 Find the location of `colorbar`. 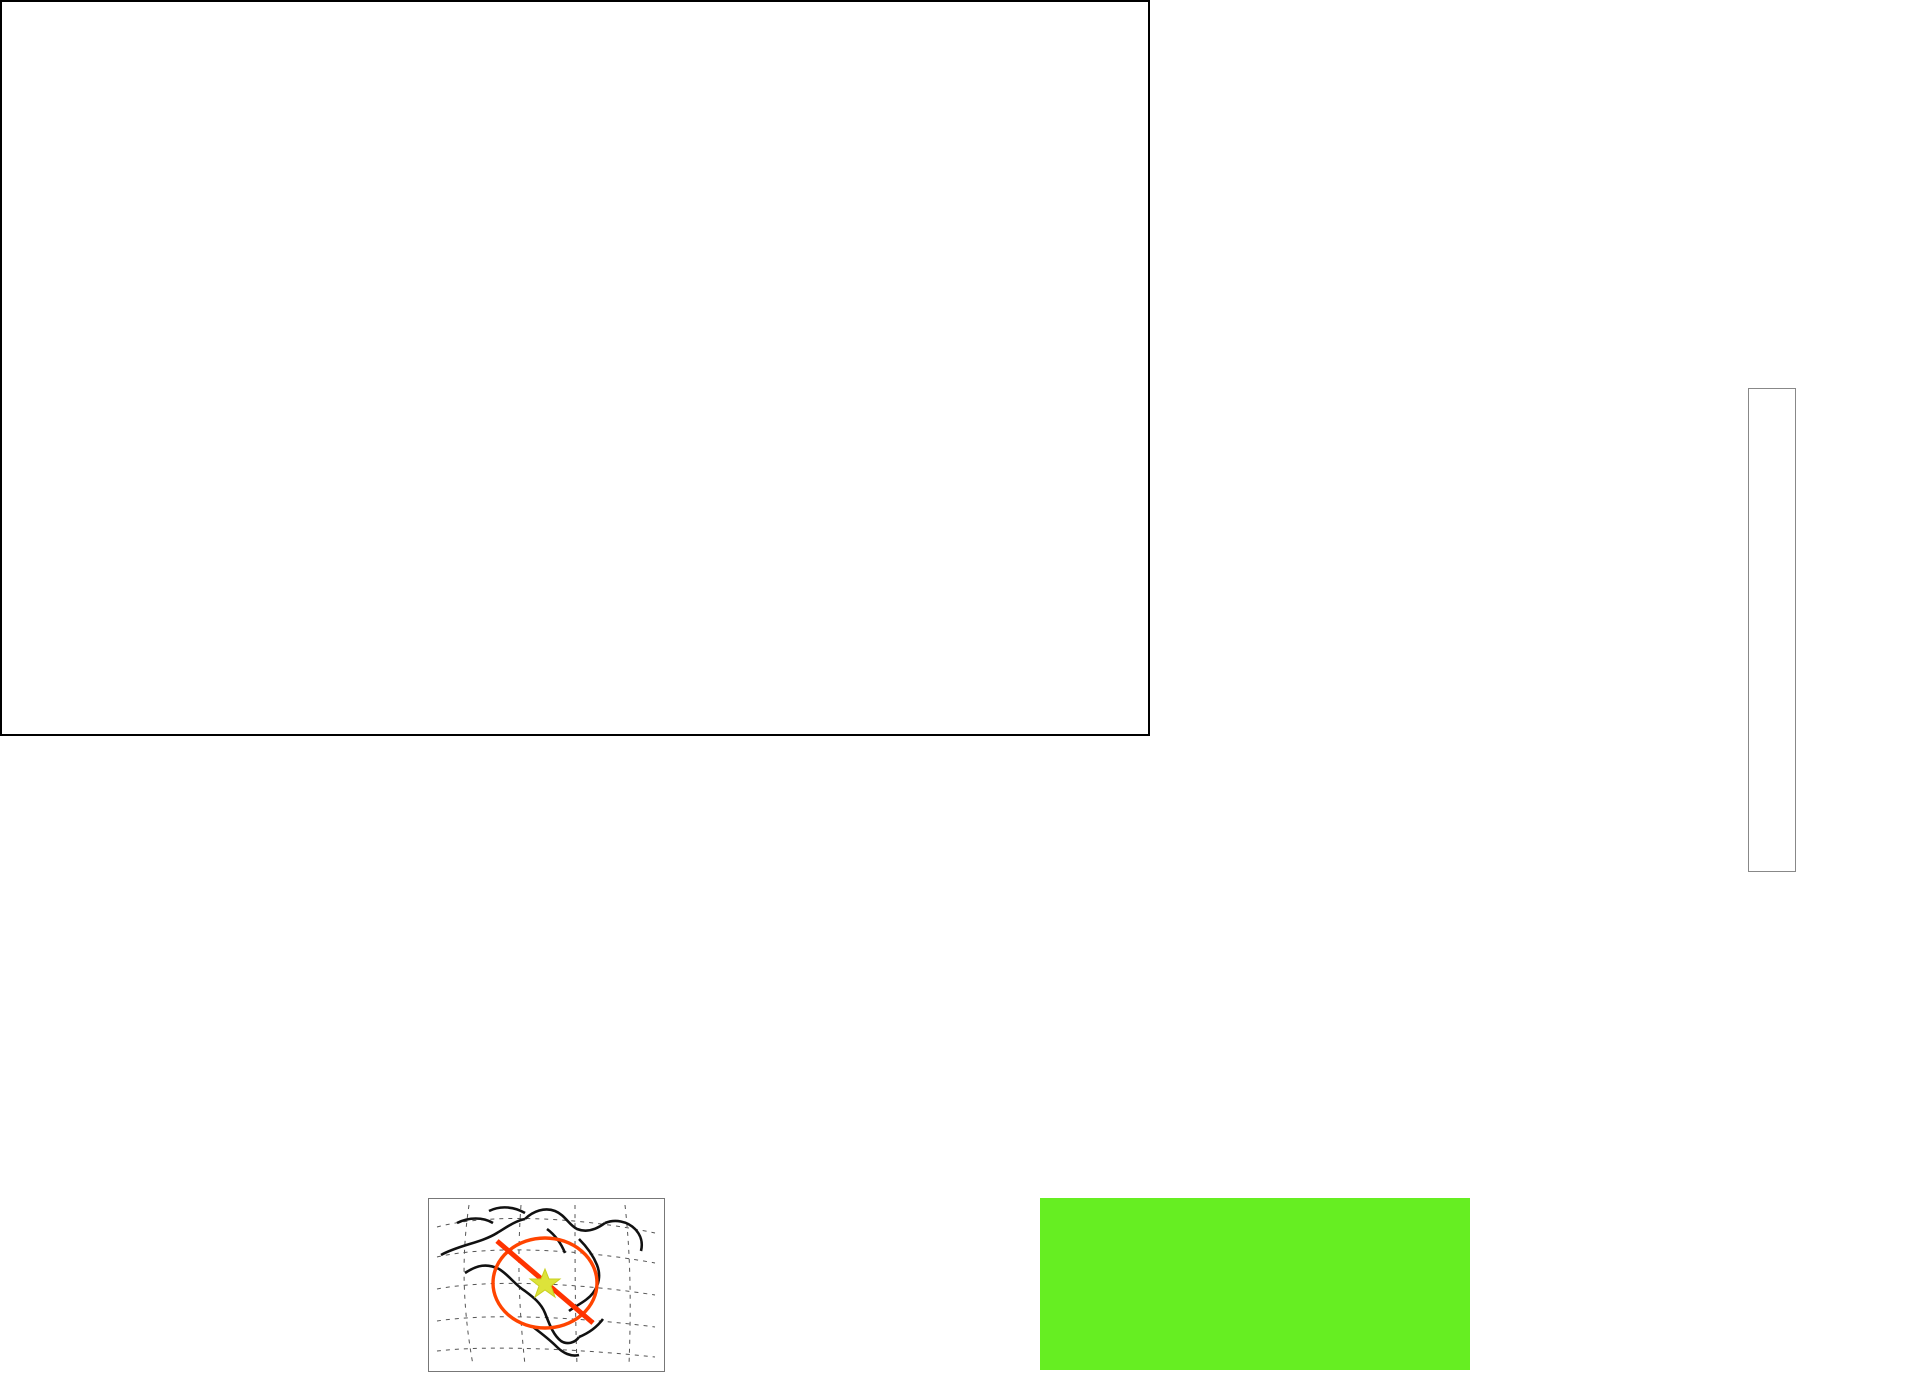

colorbar is located at coordinates (1772, 630).